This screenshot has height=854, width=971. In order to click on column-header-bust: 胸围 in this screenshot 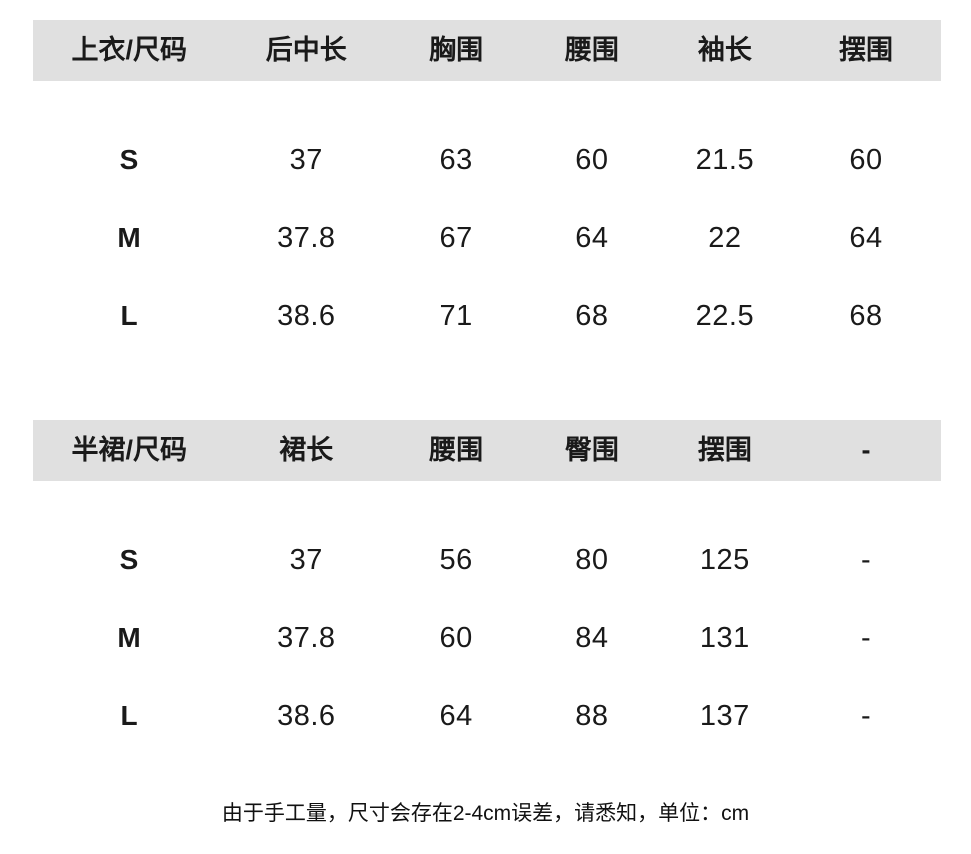, I will do `click(456, 50)`.